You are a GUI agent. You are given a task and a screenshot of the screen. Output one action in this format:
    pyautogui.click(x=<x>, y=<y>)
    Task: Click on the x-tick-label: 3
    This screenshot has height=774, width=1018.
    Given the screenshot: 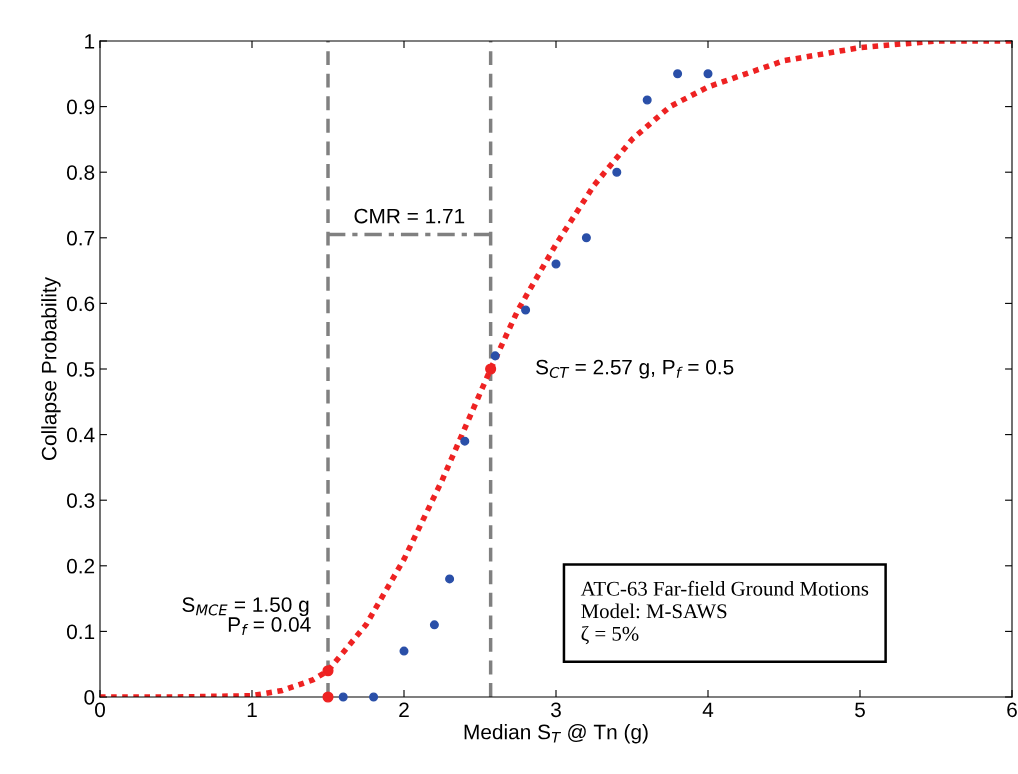 What is the action you would take?
    pyautogui.click(x=556, y=710)
    